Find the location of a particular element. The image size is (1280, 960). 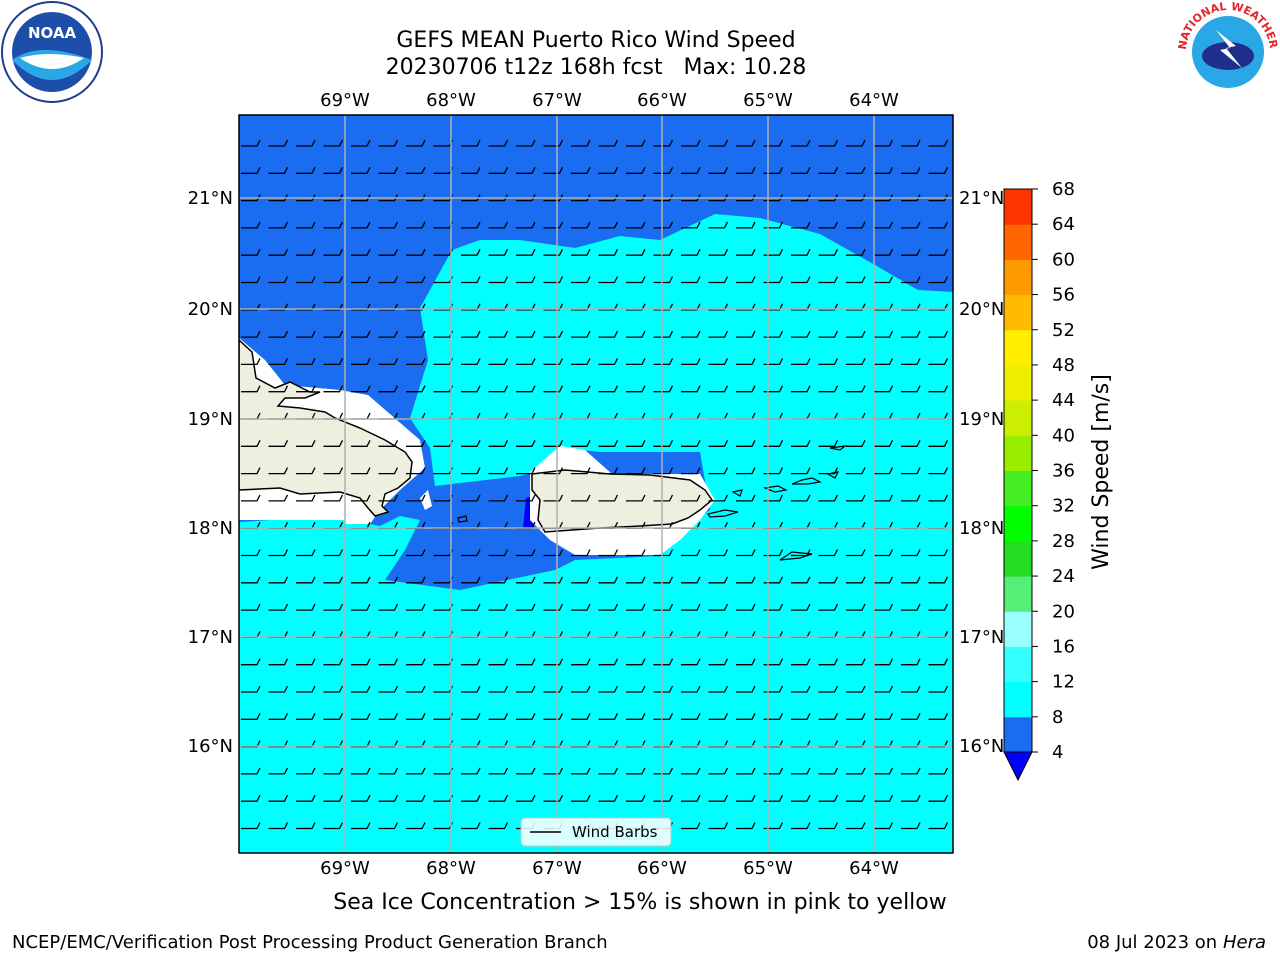

lon-label: 67°W is located at coordinates (557, 100).